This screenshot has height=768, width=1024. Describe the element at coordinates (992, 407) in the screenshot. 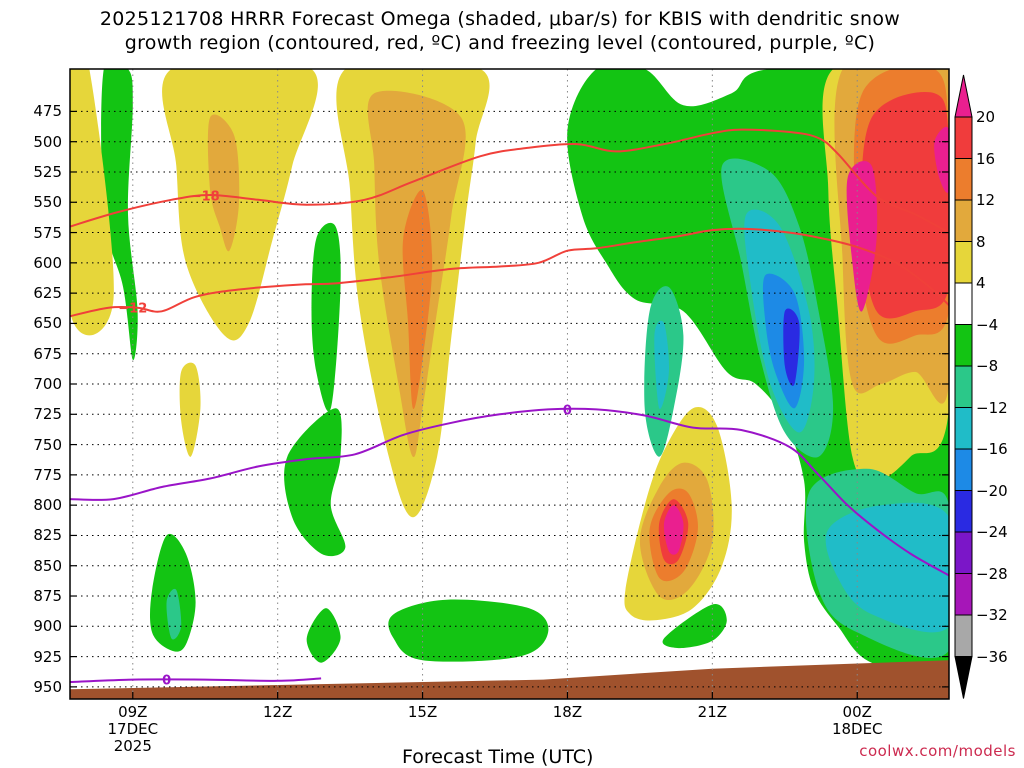

I see `colorbar-label: −12` at that location.